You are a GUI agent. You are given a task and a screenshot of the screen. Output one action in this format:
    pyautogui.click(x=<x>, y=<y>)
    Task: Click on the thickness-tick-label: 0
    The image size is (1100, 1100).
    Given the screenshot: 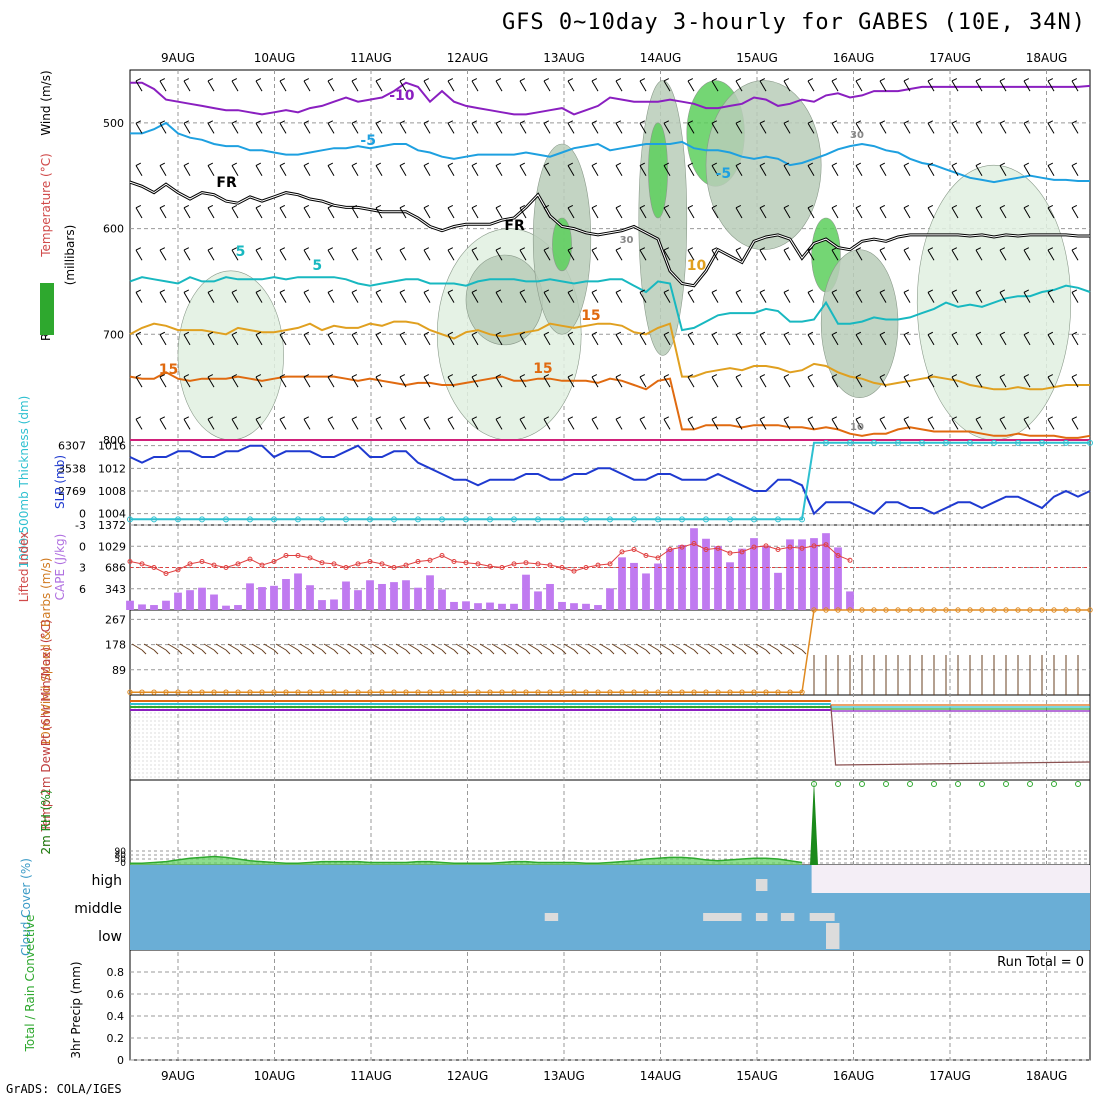 What is the action you would take?
    pyautogui.click(x=82, y=514)
    